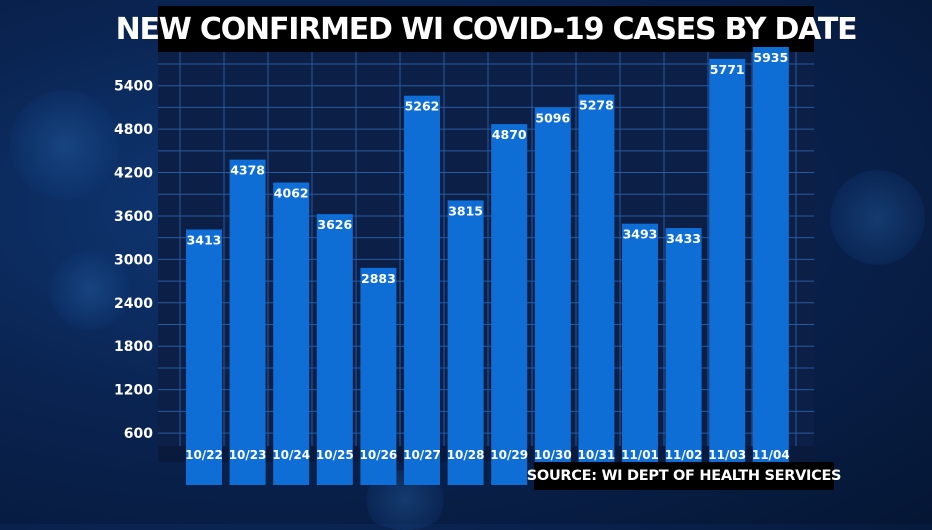  I want to click on bar-value-label: 2883, so click(378, 278).